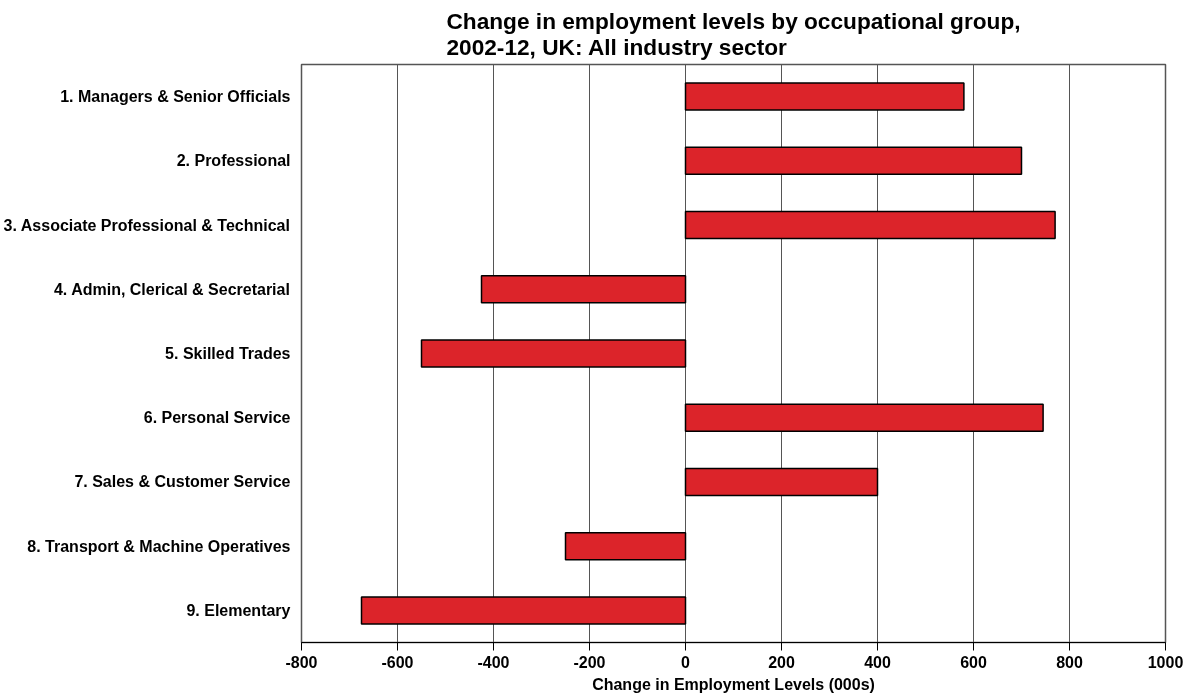 The height and width of the screenshot is (699, 1195). I want to click on x-axis-title: Change in Employment Levels (000s), so click(733, 684).